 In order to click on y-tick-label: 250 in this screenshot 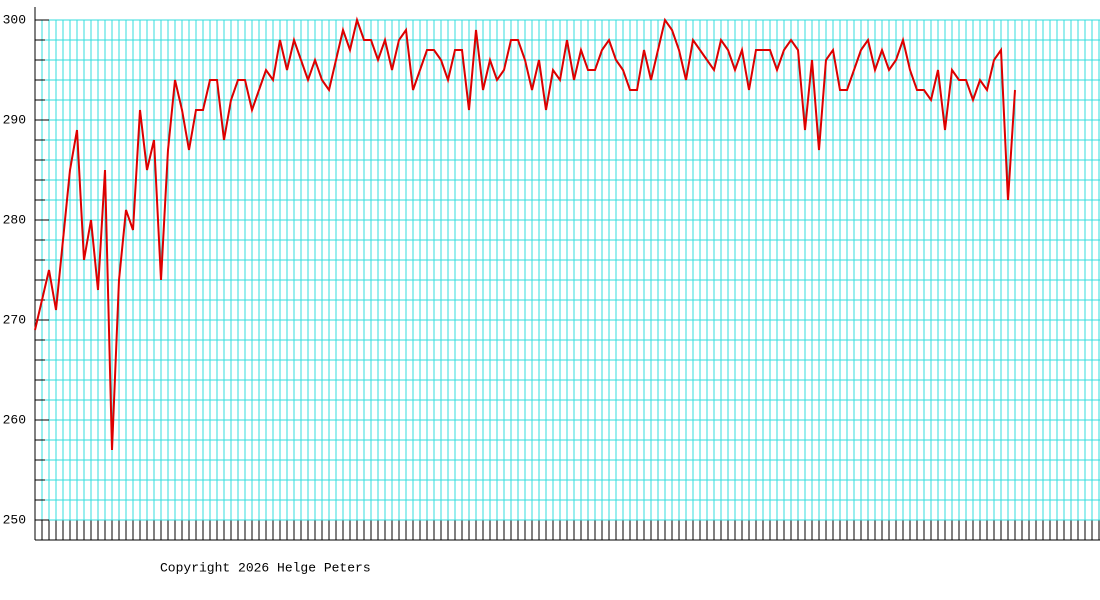, I will do `click(14, 519)`.